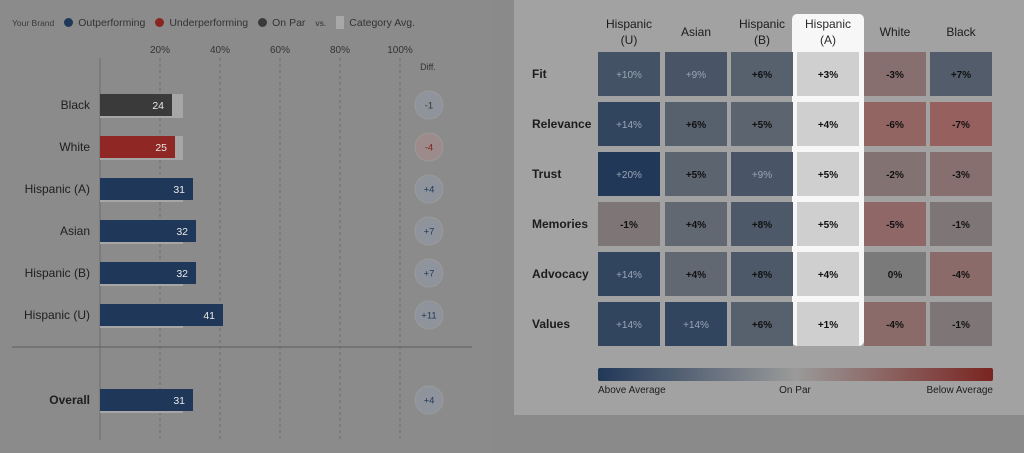  Describe the element at coordinates (428, 67) in the screenshot. I see `diff-header: Diff.` at that location.